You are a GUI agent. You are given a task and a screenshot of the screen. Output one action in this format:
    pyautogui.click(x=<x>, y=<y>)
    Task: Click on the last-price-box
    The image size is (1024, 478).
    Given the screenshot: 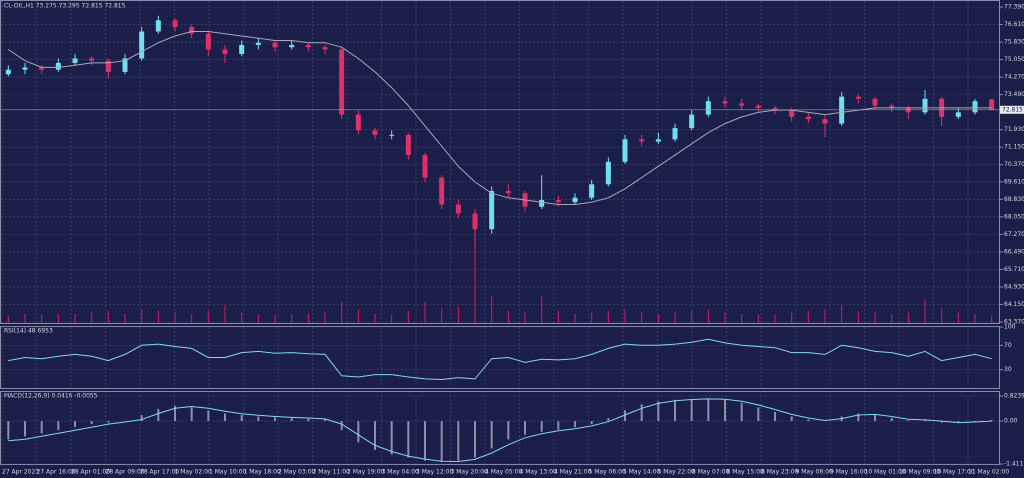 What is the action you would take?
    pyautogui.click(x=1012, y=109)
    